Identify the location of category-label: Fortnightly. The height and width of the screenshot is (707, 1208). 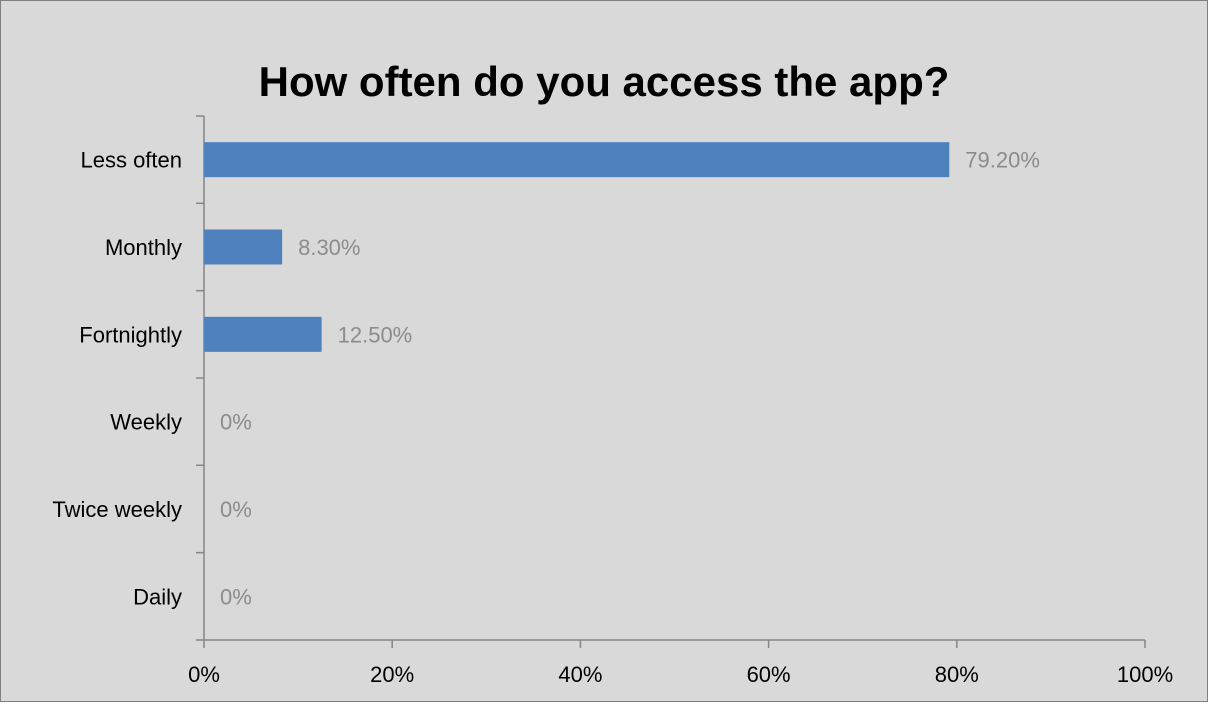
(130, 334).